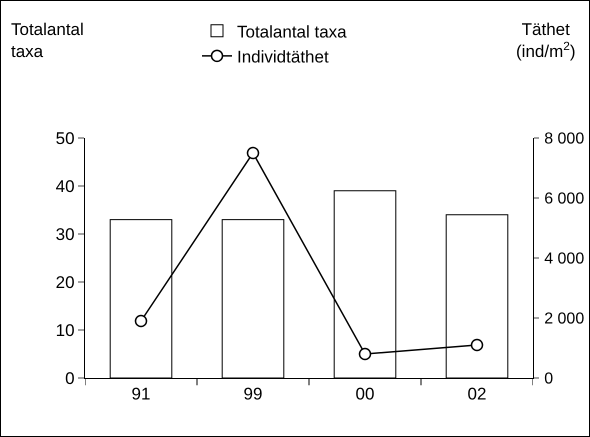 The image size is (590, 437). I want to click on y2-tick-label: 8 000, so click(564, 139).